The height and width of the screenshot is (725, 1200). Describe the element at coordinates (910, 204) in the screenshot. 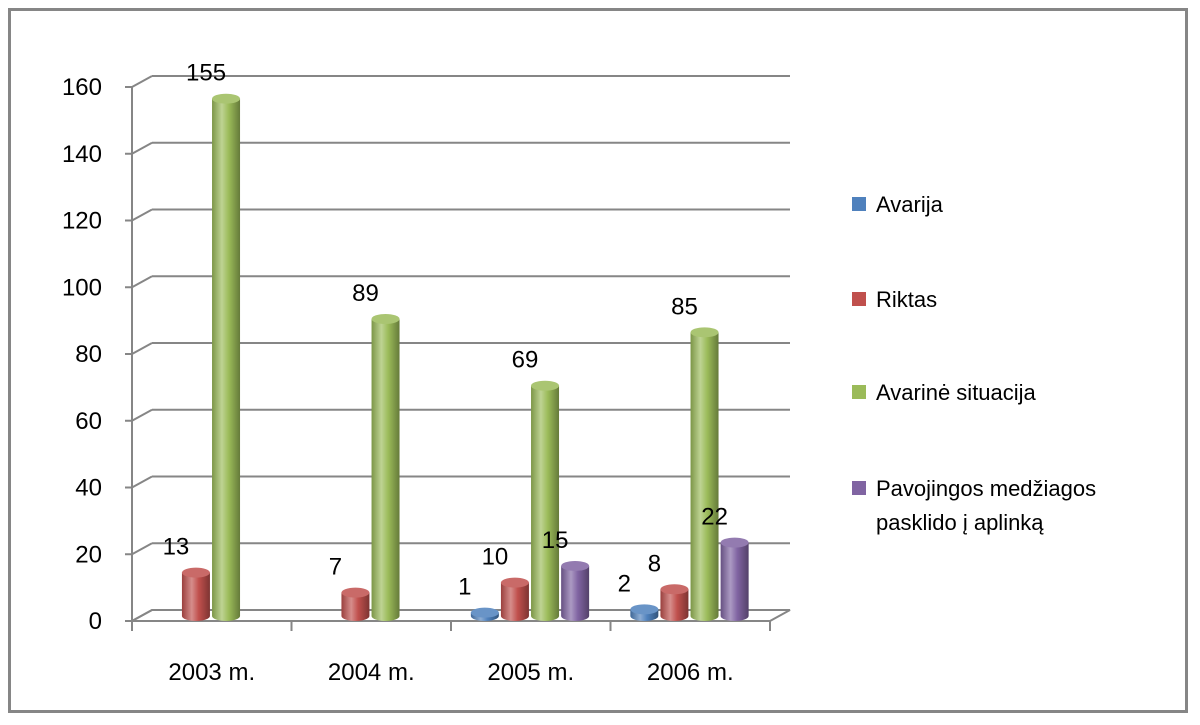

I see `legend-label: Avarija` at that location.